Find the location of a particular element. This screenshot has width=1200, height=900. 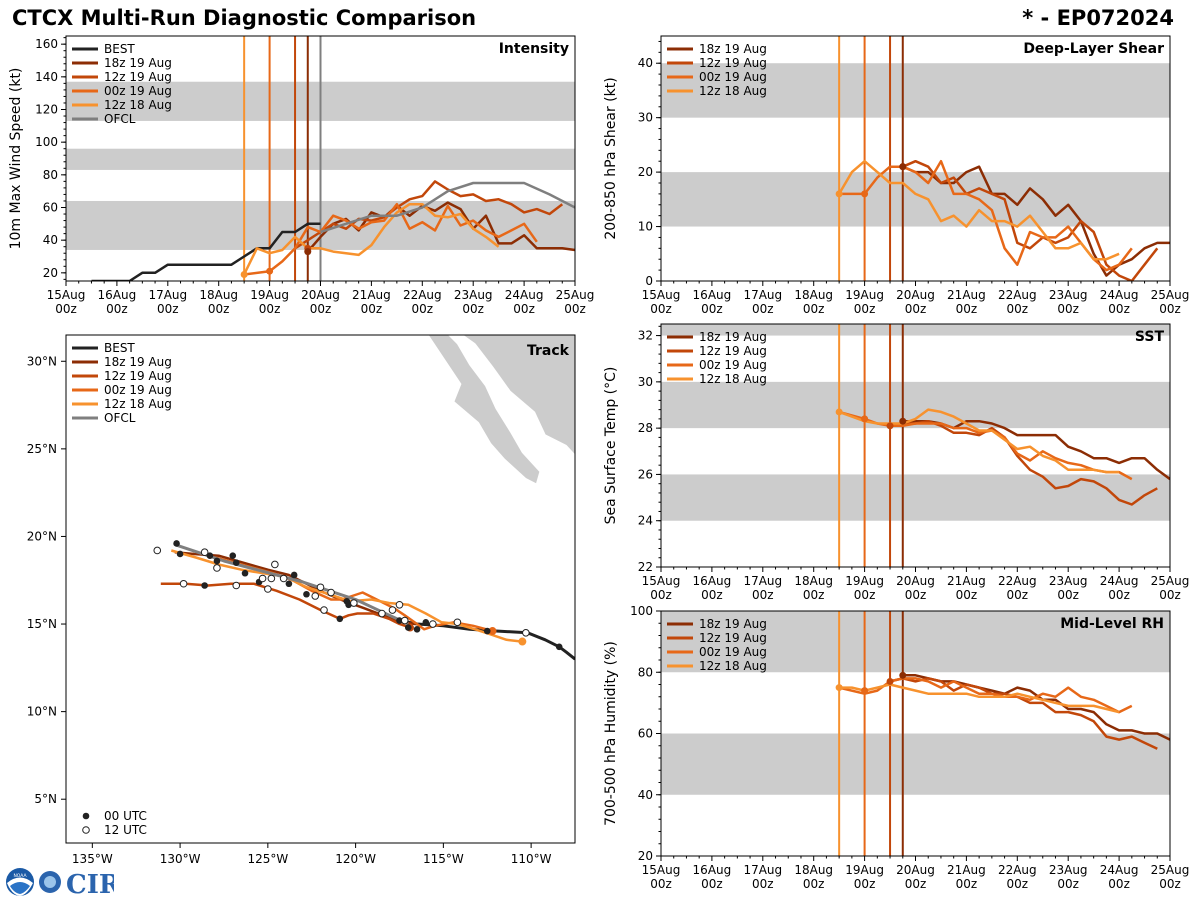

agency-logos: NOAA CIRA is located at coordinates (60, 883).